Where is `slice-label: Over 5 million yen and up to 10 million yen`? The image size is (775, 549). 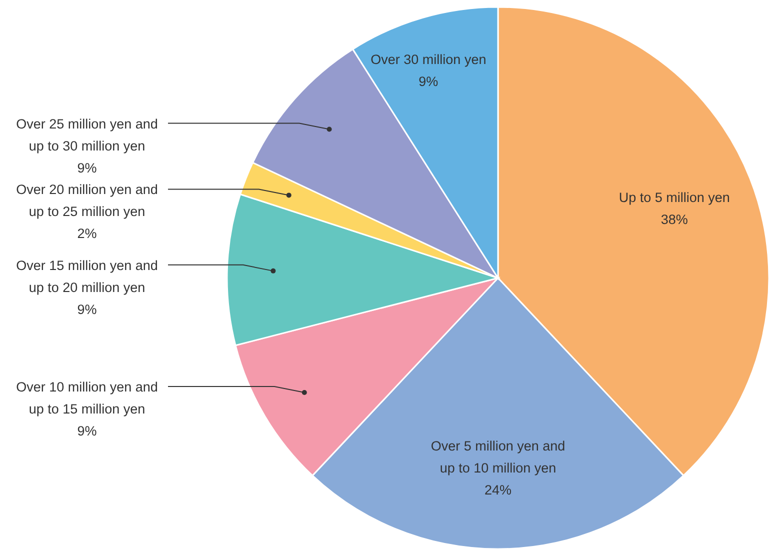
slice-label: Over 5 million yen and up to 10 million yen is located at coordinates (498, 457).